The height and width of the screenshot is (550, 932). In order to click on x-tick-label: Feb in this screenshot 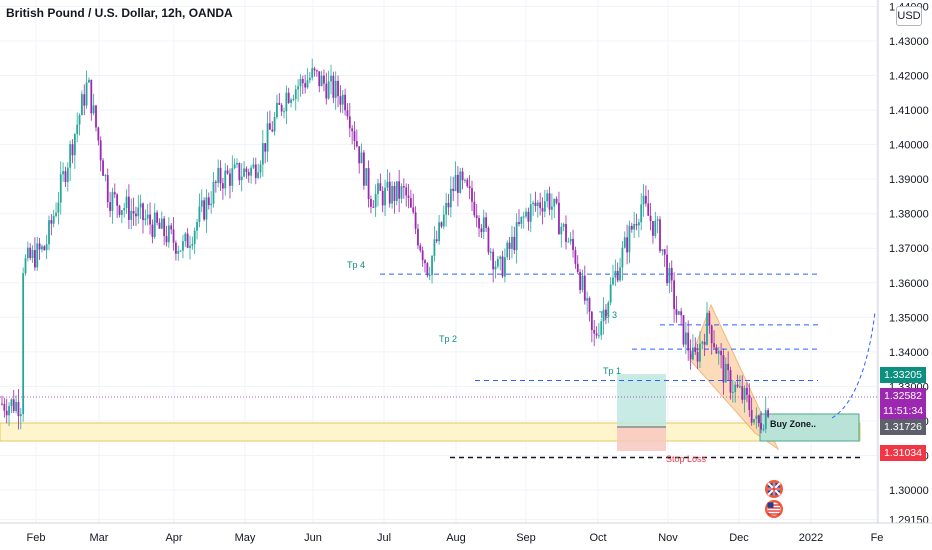, I will do `click(36, 538)`.